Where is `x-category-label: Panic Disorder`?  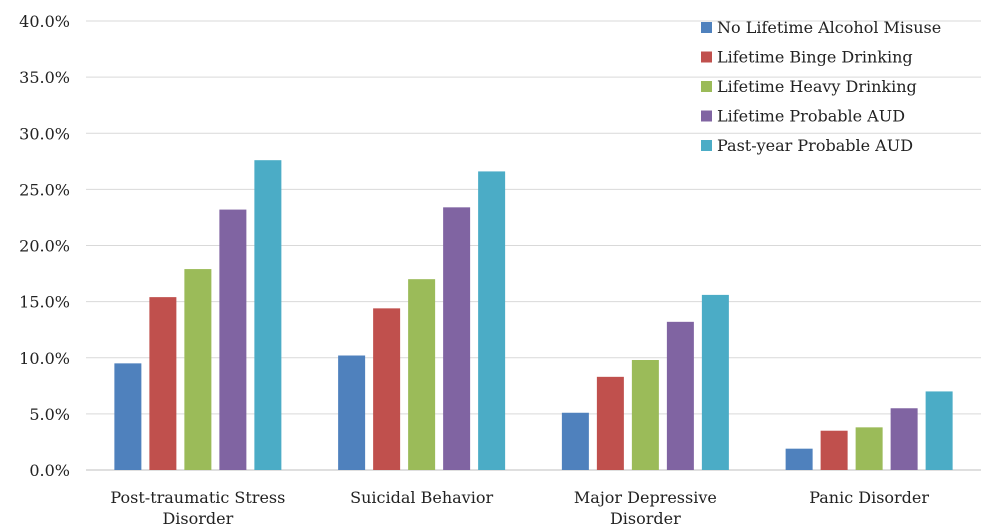 x-category-label: Panic Disorder is located at coordinates (869, 497).